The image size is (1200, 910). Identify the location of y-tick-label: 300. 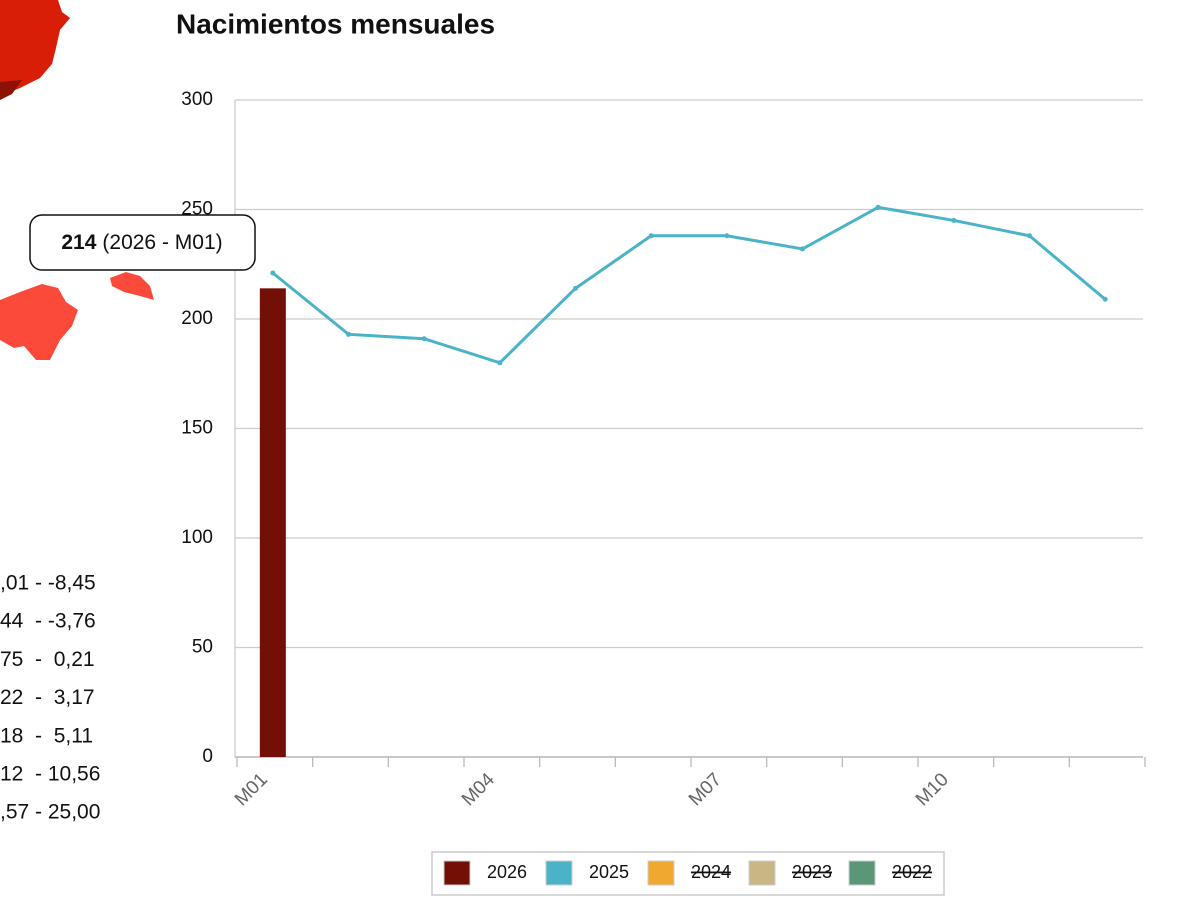
(197, 99).